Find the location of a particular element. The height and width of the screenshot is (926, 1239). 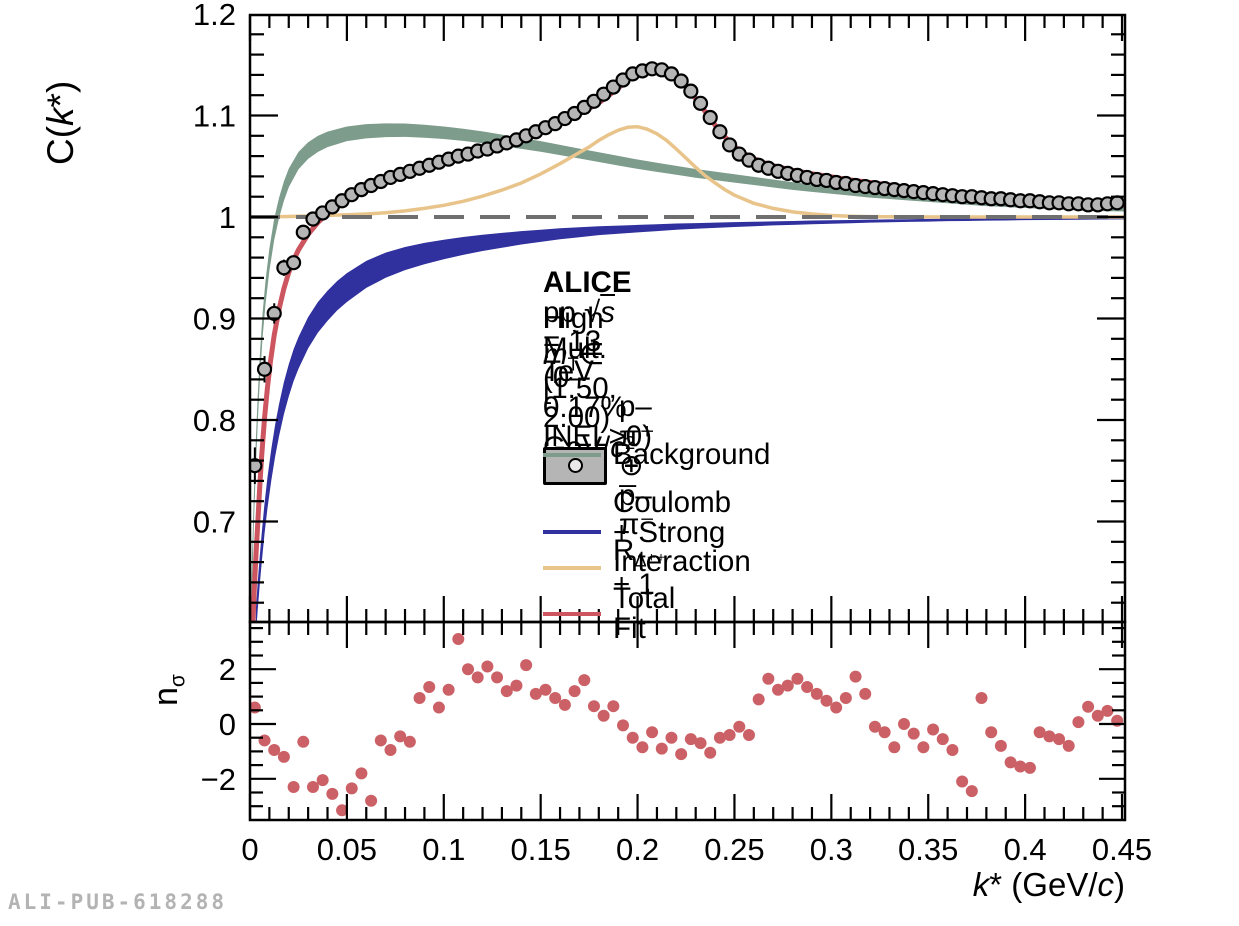

main-y-axis-title: C(k*) is located at coordinates (60, 122).